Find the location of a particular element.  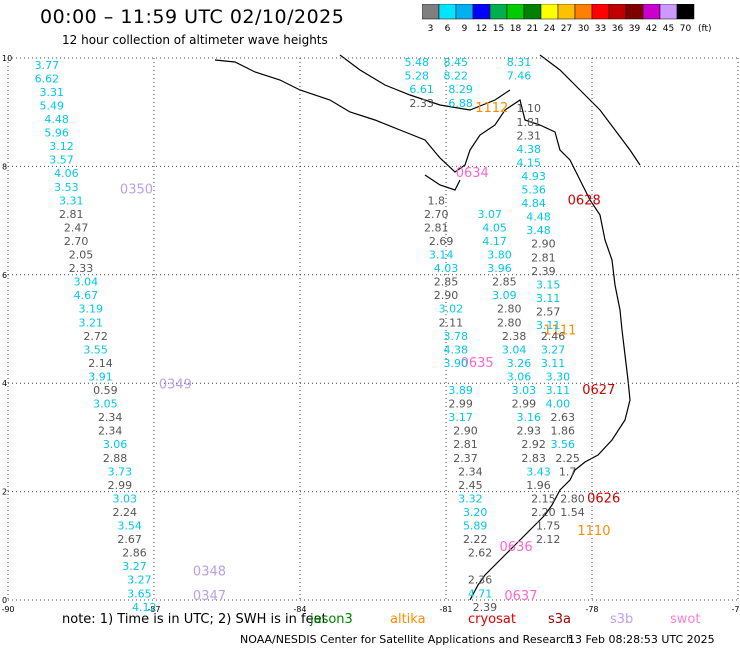

wave-height-value: 4.67 is located at coordinates (86, 295).